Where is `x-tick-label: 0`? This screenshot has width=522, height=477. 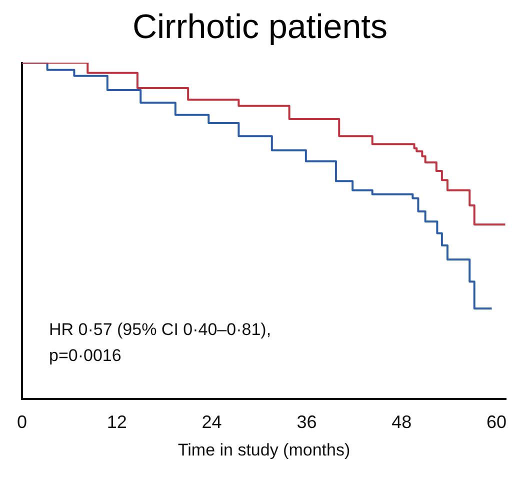
x-tick-label: 0 is located at coordinates (22, 422).